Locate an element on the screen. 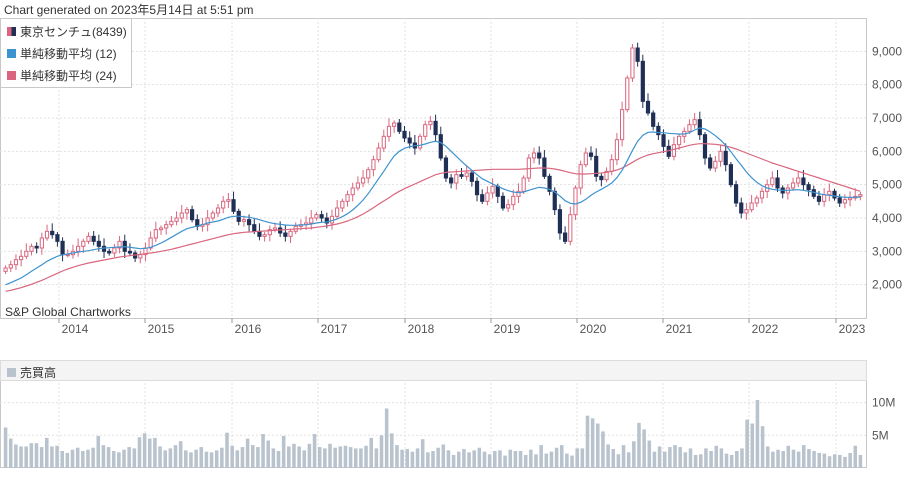 The image size is (924, 484). volume-axis: 5M 10M is located at coordinates (883, 419).